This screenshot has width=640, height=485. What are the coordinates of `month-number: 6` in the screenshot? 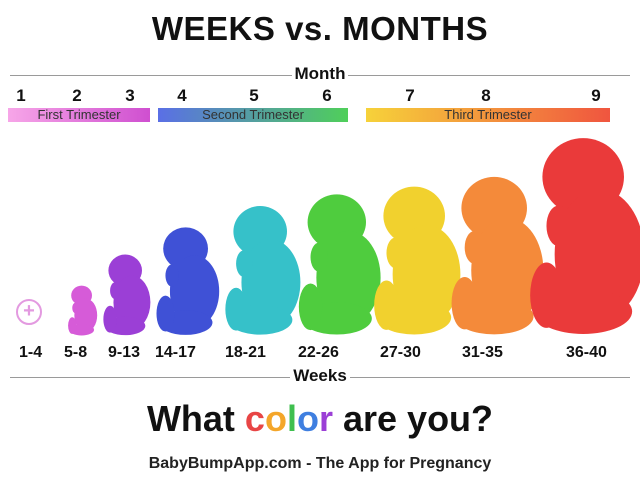 It's located at (327, 95).